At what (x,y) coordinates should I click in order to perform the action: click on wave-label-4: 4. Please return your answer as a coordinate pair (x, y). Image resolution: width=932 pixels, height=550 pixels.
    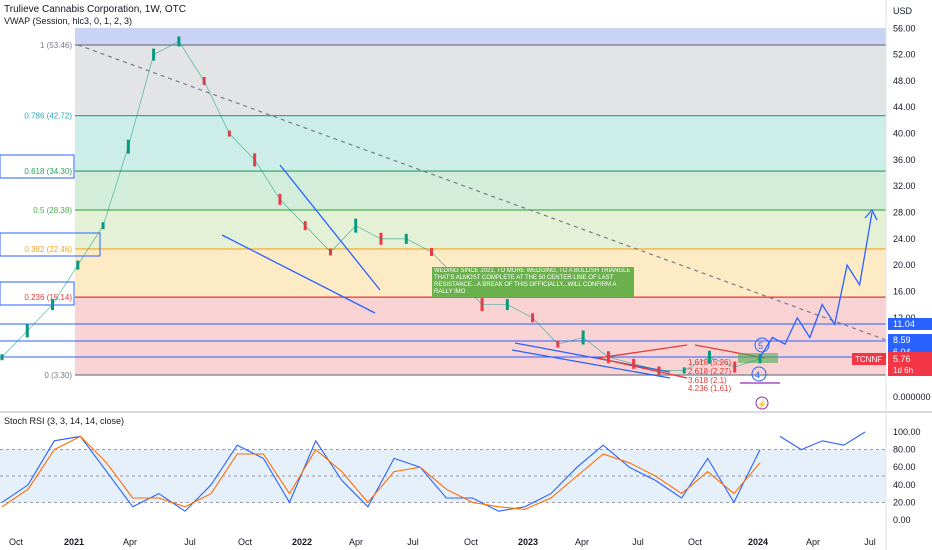
    Looking at the image, I should click on (757, 375).